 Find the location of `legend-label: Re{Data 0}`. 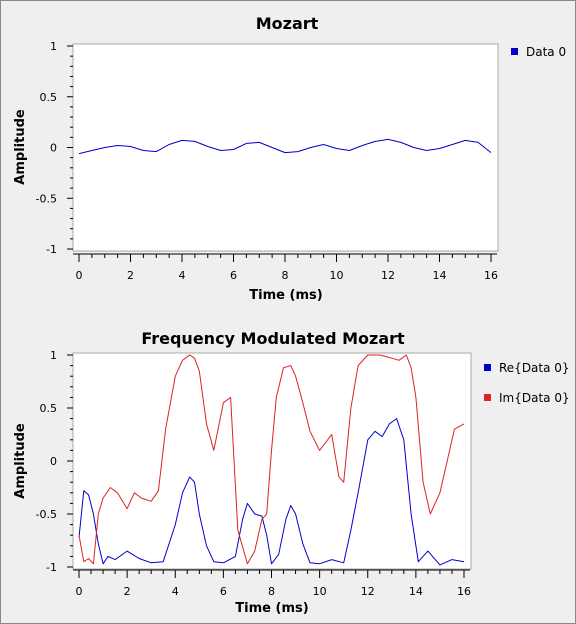

legend-label: Re{Data 0} is located at coordinates (534, 368).